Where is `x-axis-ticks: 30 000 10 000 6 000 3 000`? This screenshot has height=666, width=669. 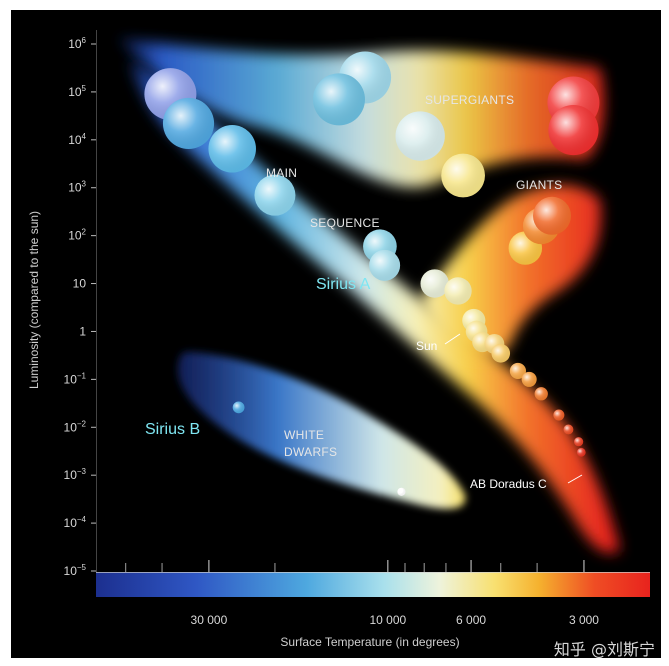
x-axis-ticks: 30 000 10 000 6 000 3 000 is located at coordinates (395, 593).